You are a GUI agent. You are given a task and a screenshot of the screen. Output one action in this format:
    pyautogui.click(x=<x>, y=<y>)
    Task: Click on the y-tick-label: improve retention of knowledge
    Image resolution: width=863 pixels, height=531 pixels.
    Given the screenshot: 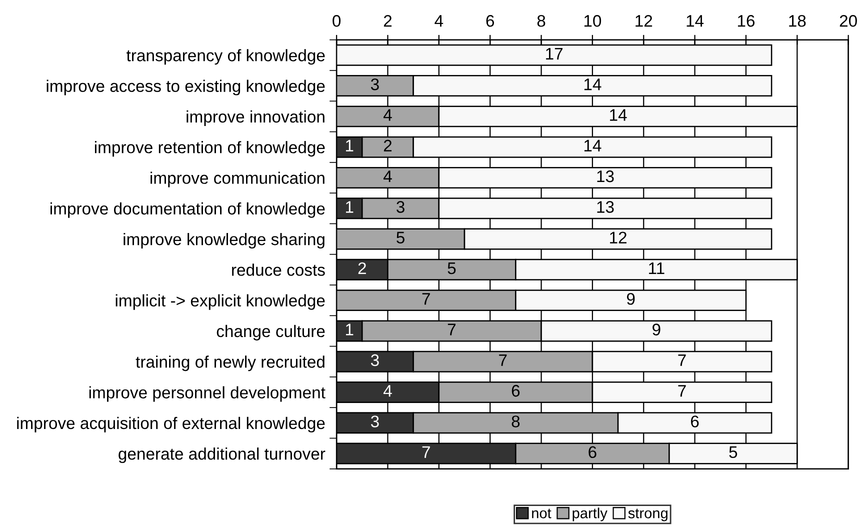 What is the action you would take?
    pyautogui.click(x=209, y=149)
    